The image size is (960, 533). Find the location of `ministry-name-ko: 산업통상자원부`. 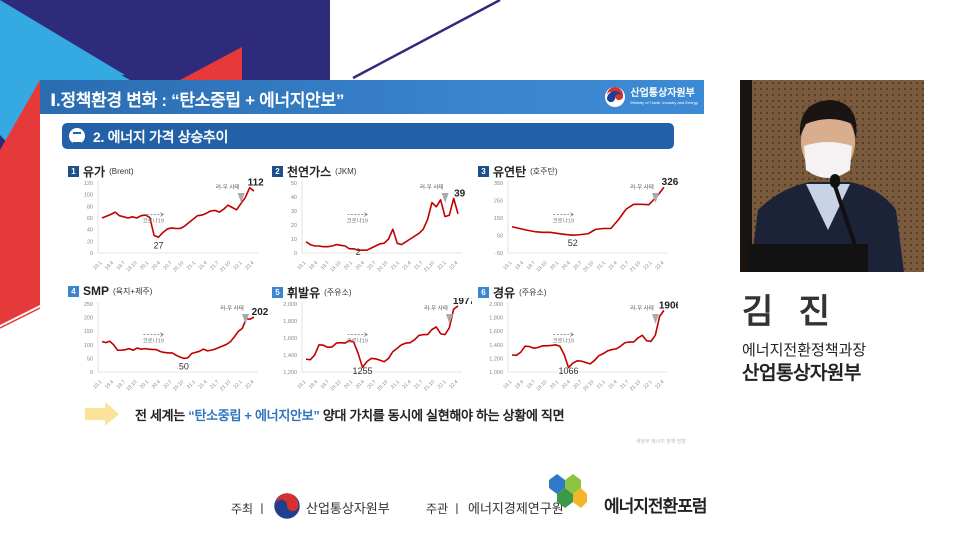

ministry-name-ko: 산업통상자원부 is located at coordinates (662, 93).